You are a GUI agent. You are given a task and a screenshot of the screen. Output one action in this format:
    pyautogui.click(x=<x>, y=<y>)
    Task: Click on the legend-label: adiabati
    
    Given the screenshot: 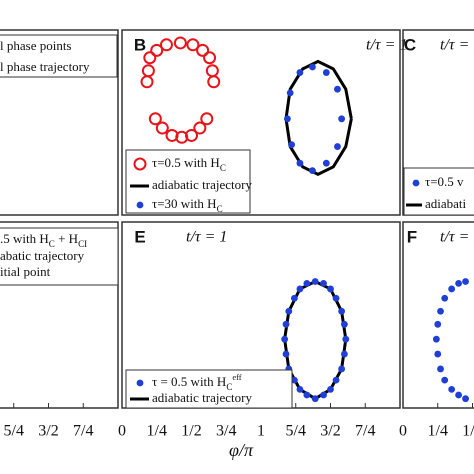 What is the action you would take?
    pyautogui.click(x=446, y=203)
    